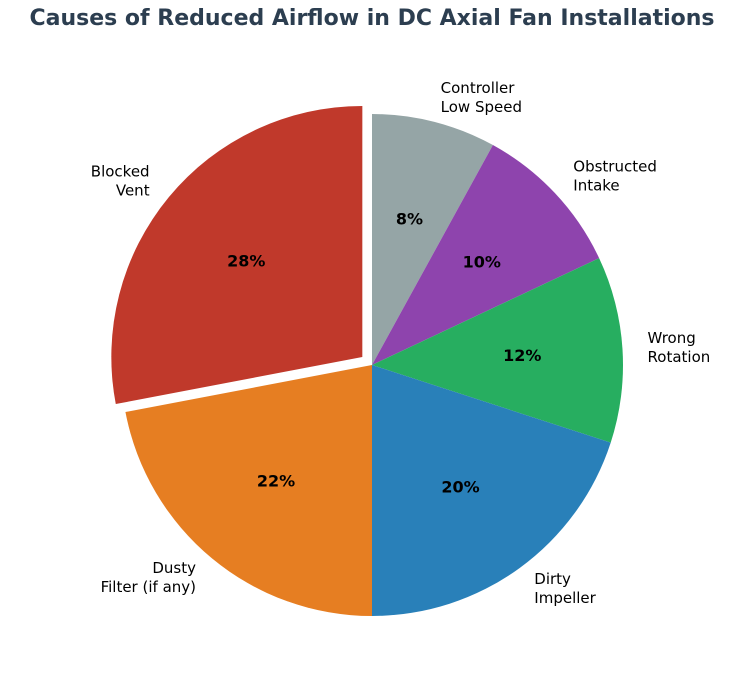 The image size is (744, 692). What do you see at coordinates (120, 181) in the screenshot?
I see `slice-label-blocked-vent: Blocked Vent` at bounding box center [120, 181].